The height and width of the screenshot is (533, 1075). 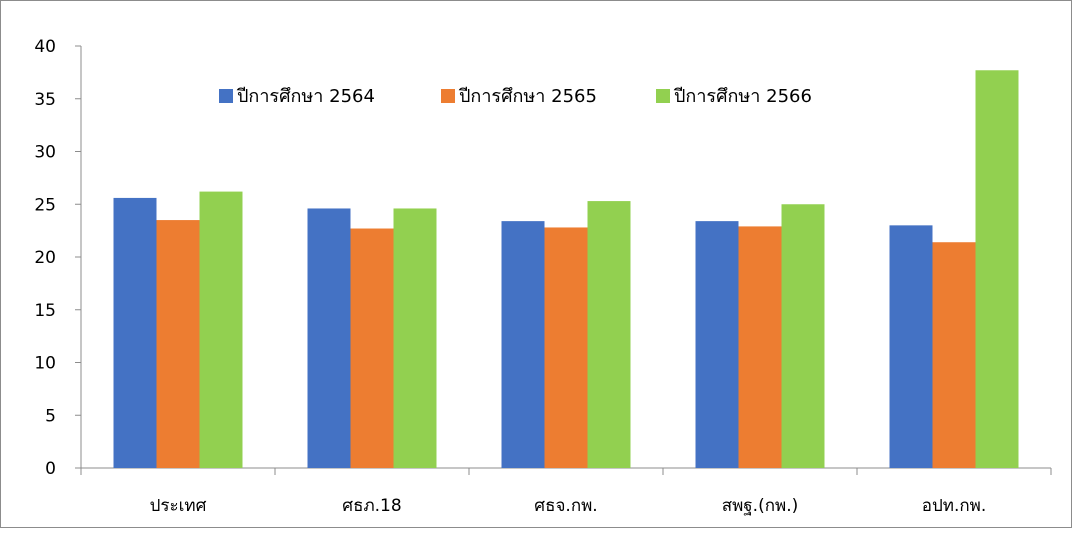 I want to click on y-tick-label: 20, so click(x=45, y=258).